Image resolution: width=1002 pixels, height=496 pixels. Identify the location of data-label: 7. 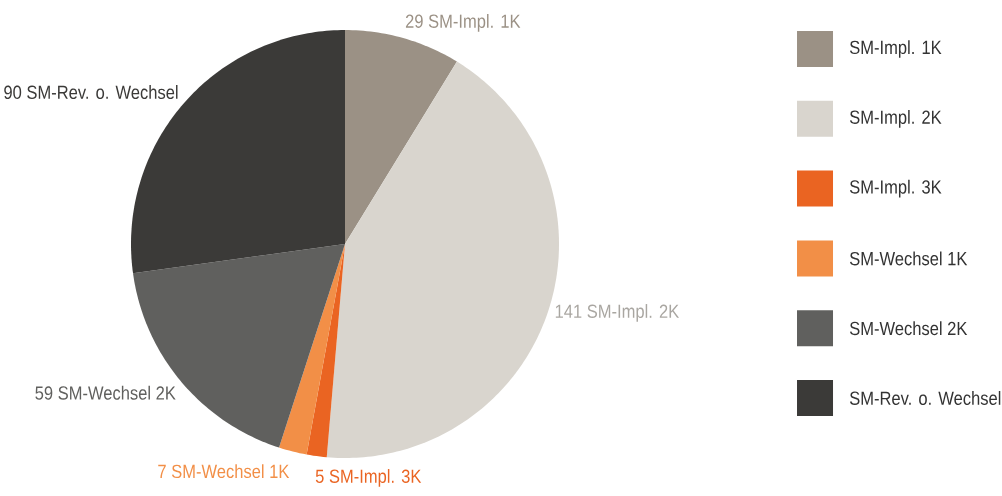
(162, 471).